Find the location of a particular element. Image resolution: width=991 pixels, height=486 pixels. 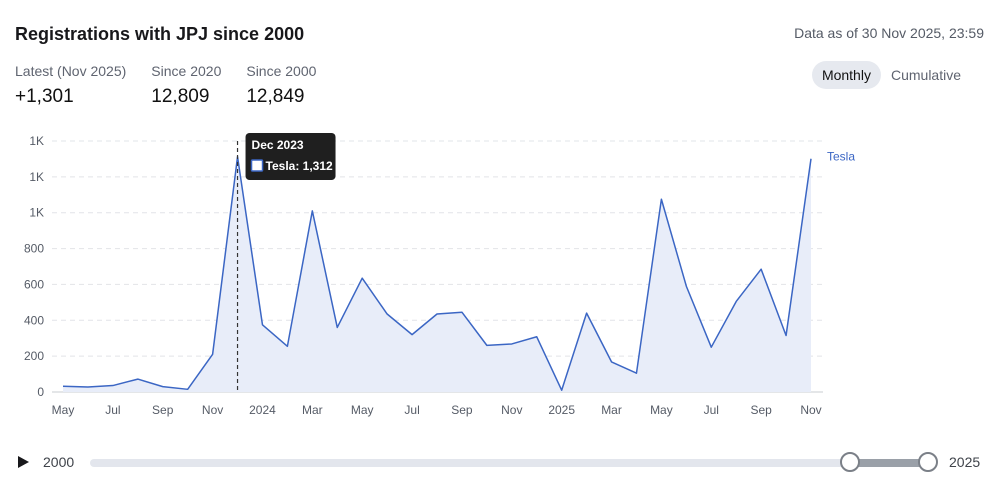

stat-since-2000: Since 2000 12,849 is located at coordinates (281, 86).